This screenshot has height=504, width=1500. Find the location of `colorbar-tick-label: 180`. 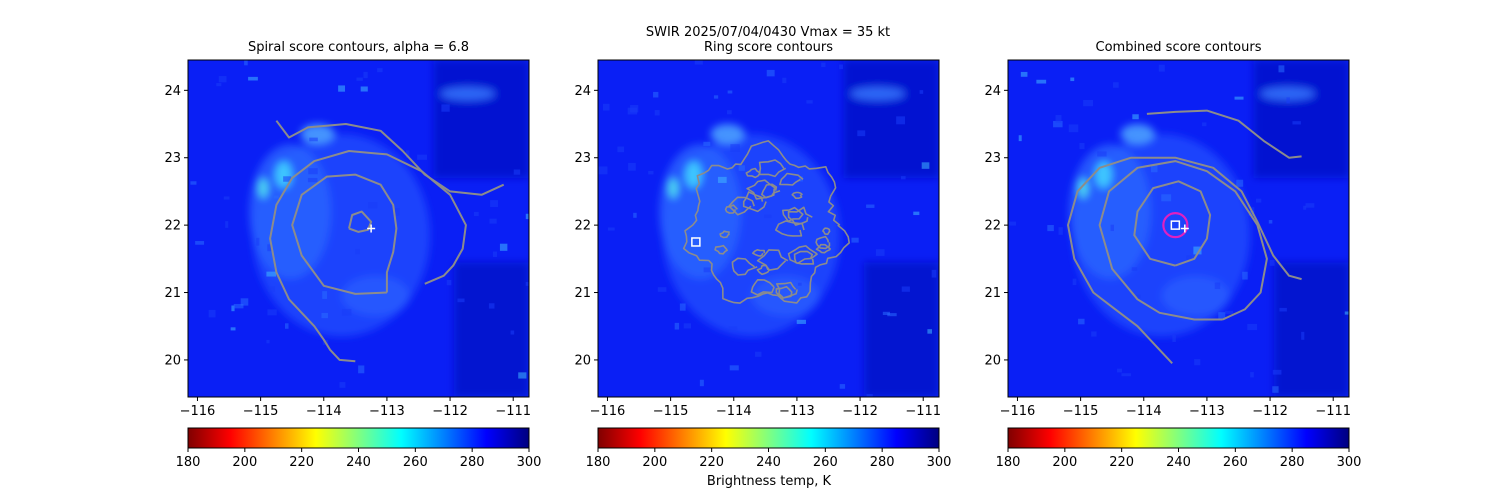

colorbar-tick-label: 180 is located at coordinates (188, 462).